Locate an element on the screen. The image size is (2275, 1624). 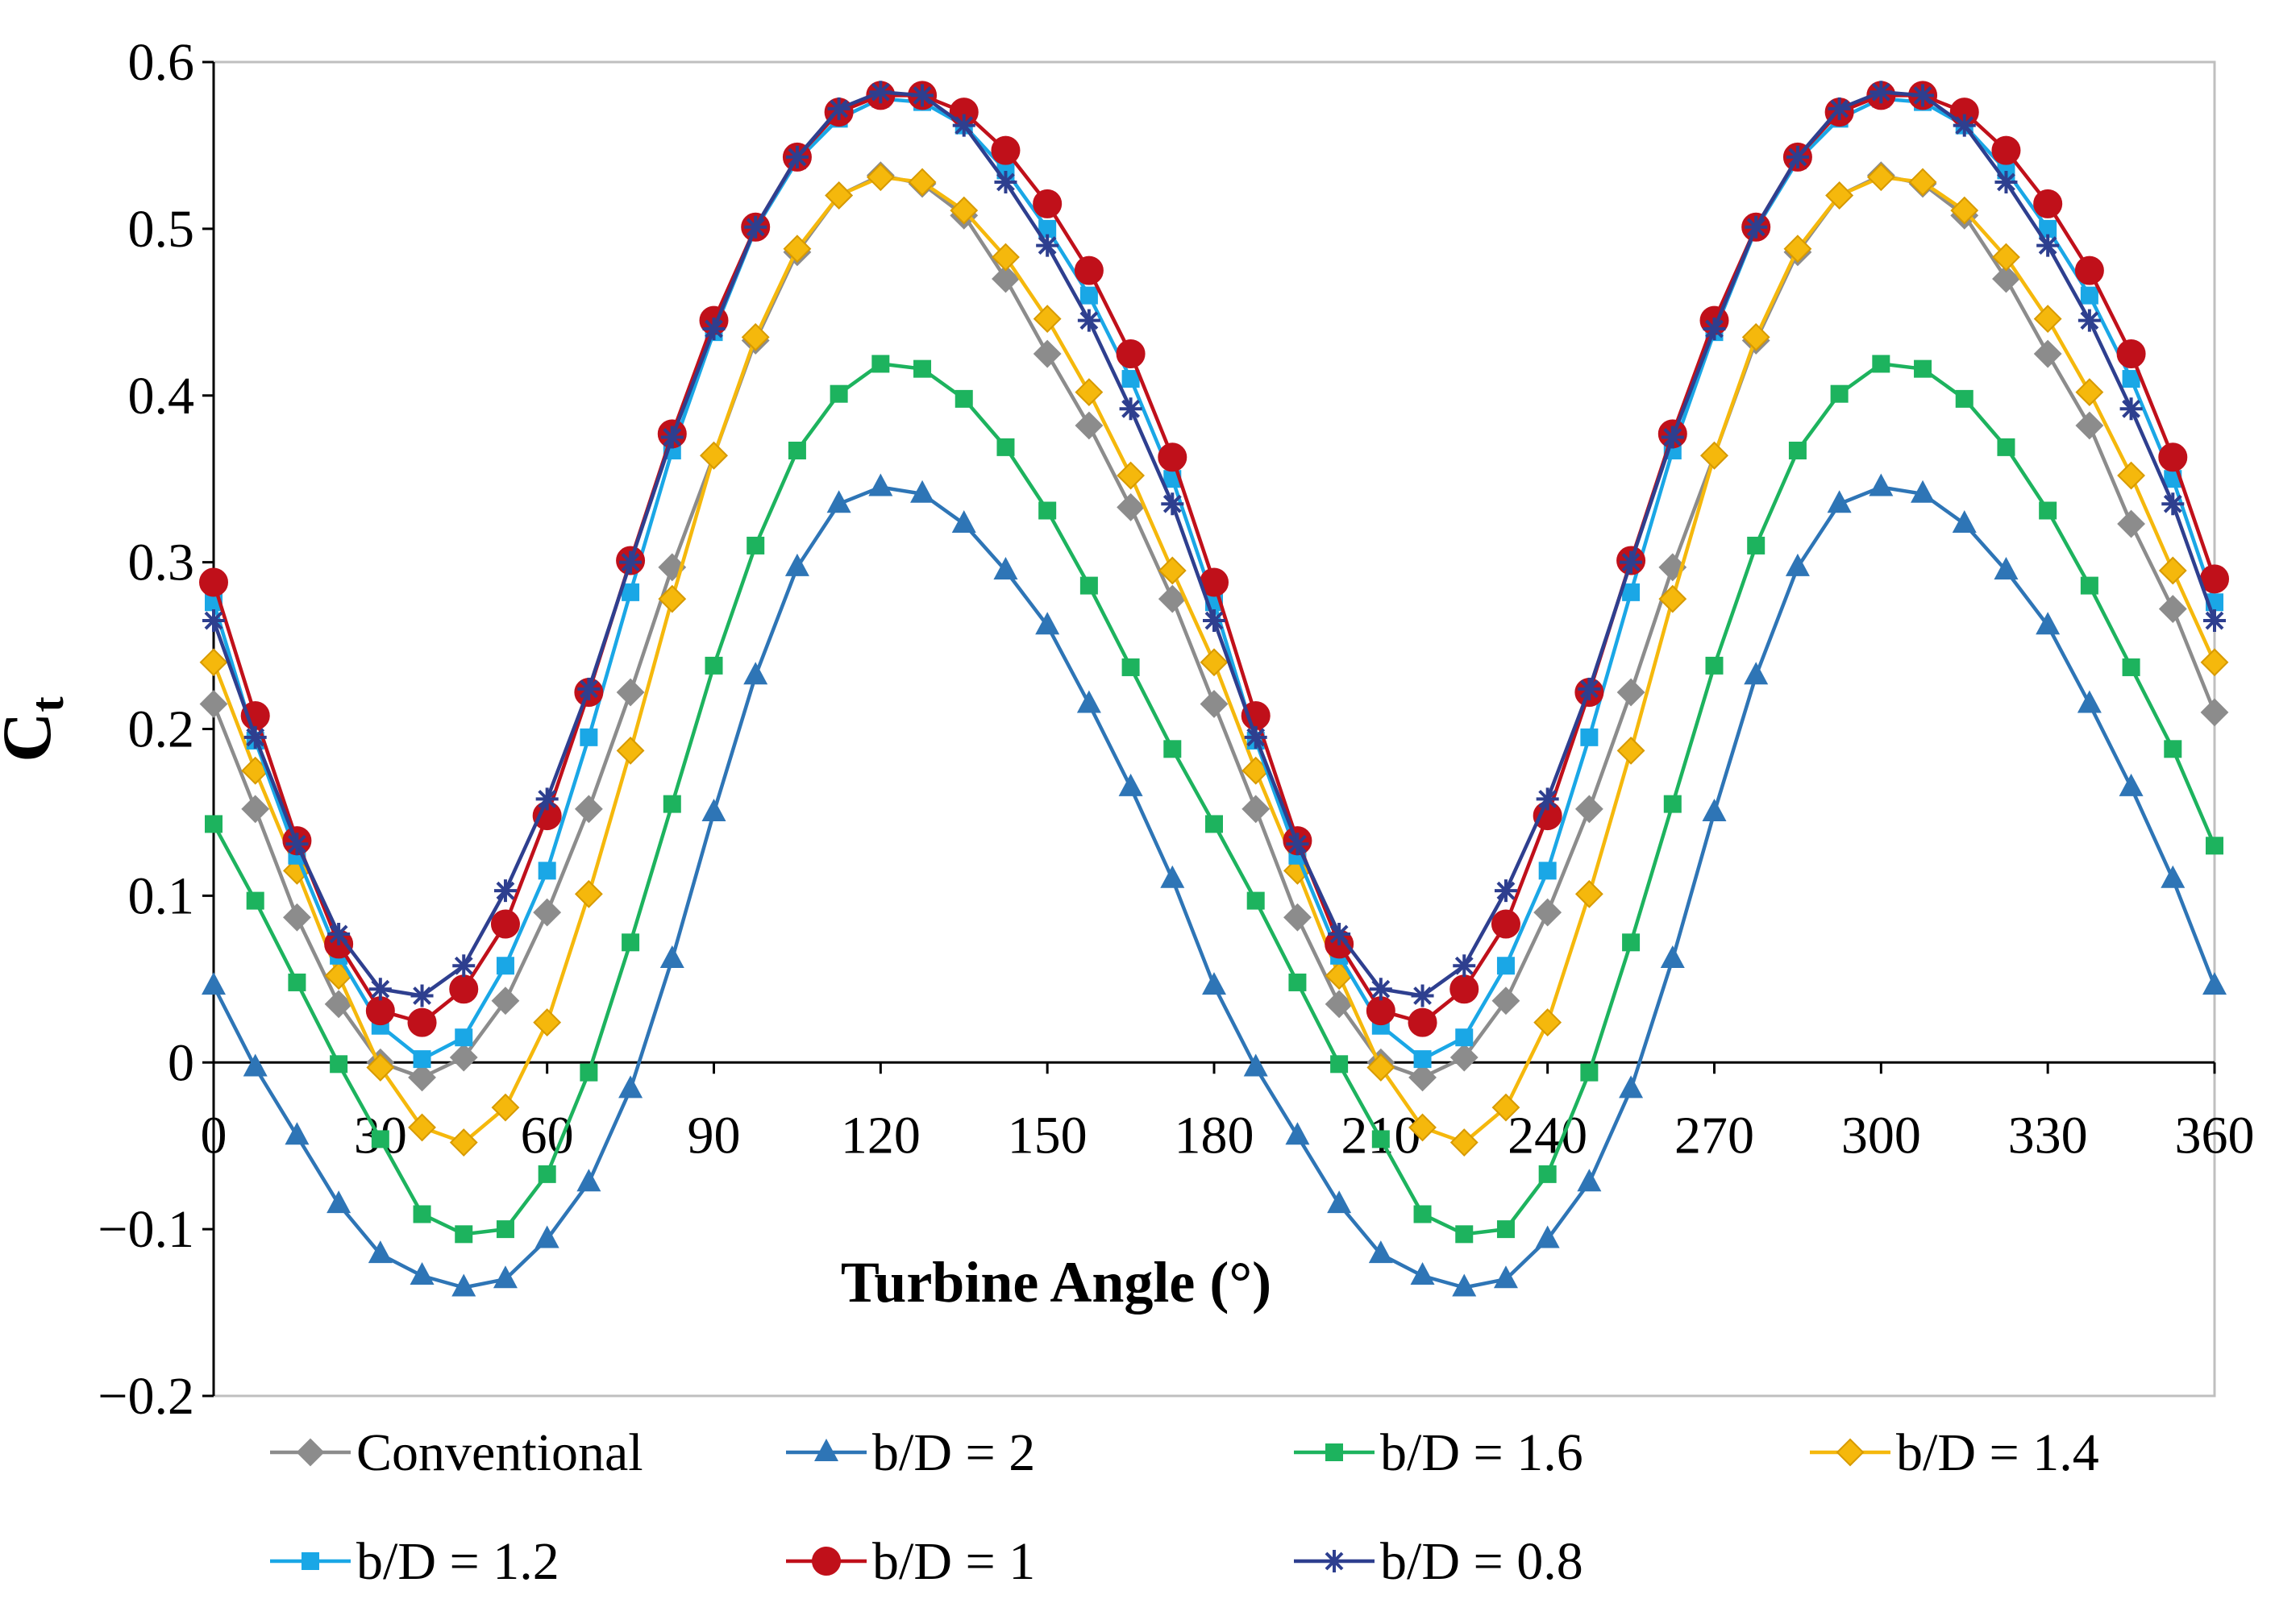
legend-label: Conventional is located at coordinates (499, 1452).